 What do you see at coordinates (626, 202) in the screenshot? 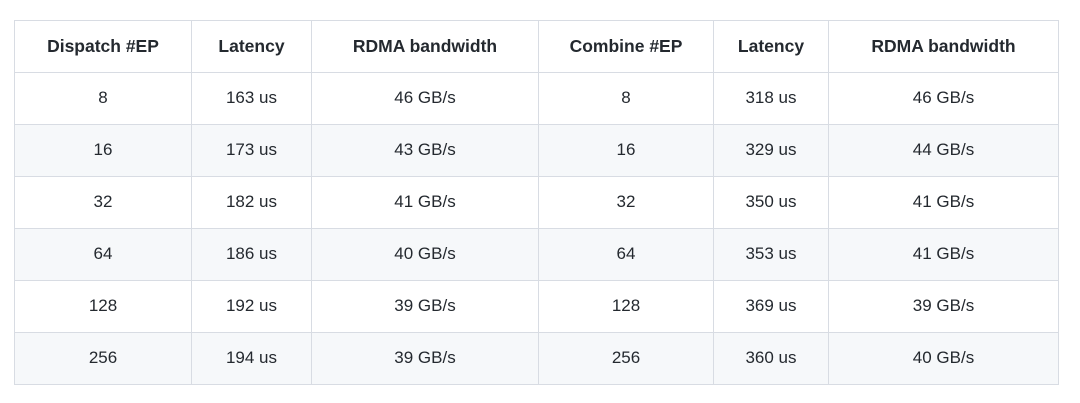
I see `cell-combine-ep: 32` at bounding box center [626, 202].